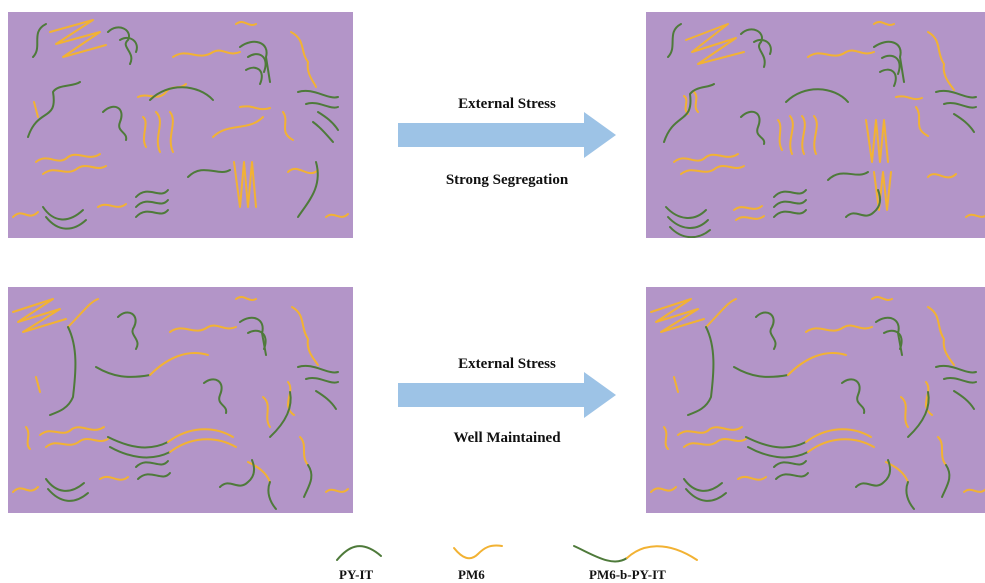 This screenshot has width=985, height=583. Describe the element at coordinates (507, 395) in the screenshot. I see `row2-arrow` at that location.